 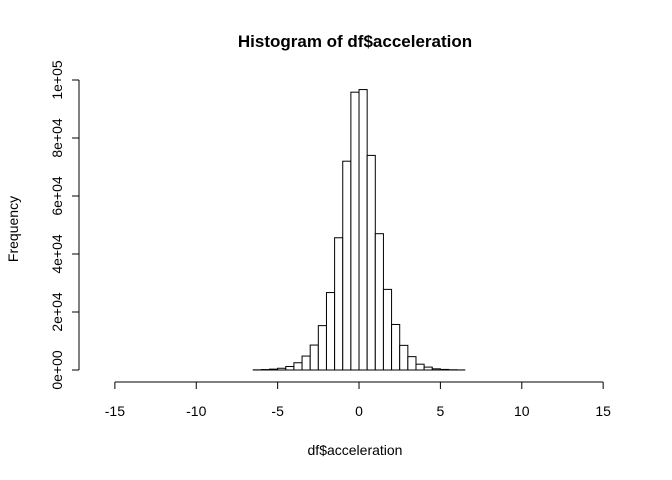 What do you see at coordinates (64, 225) in the screenshot?
I see `y-axis: 0e+00 2e+04 4e+04 6e+04 8e+04 1e+05` at bounding box center [64, 225].